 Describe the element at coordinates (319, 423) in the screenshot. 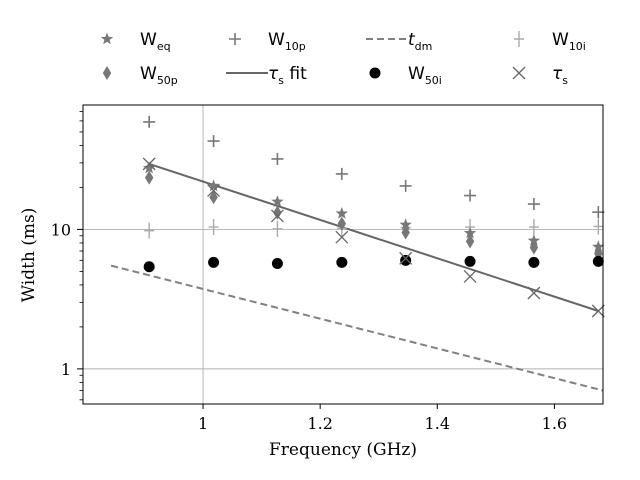

I see `x-tick-label: 1.2` at that location.